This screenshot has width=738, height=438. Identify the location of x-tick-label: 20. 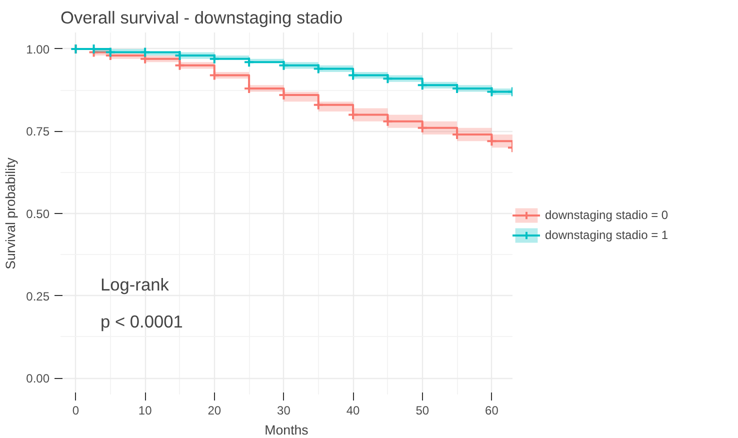
(215, 411).